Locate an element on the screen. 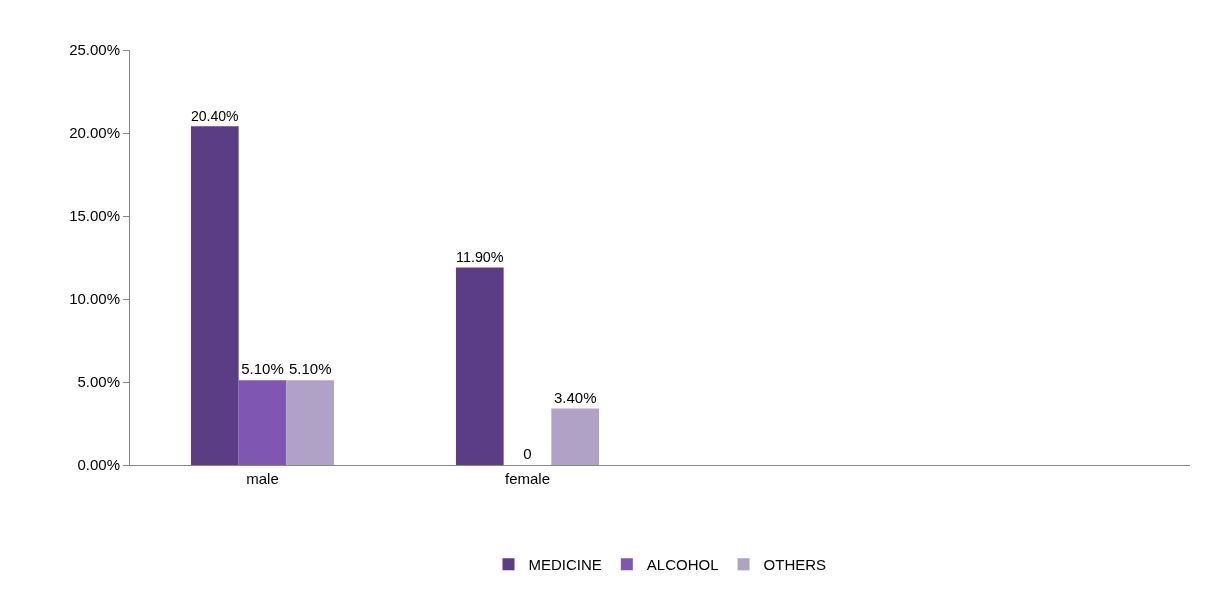  x-tick-label: male is located at coordinates (262, 478).